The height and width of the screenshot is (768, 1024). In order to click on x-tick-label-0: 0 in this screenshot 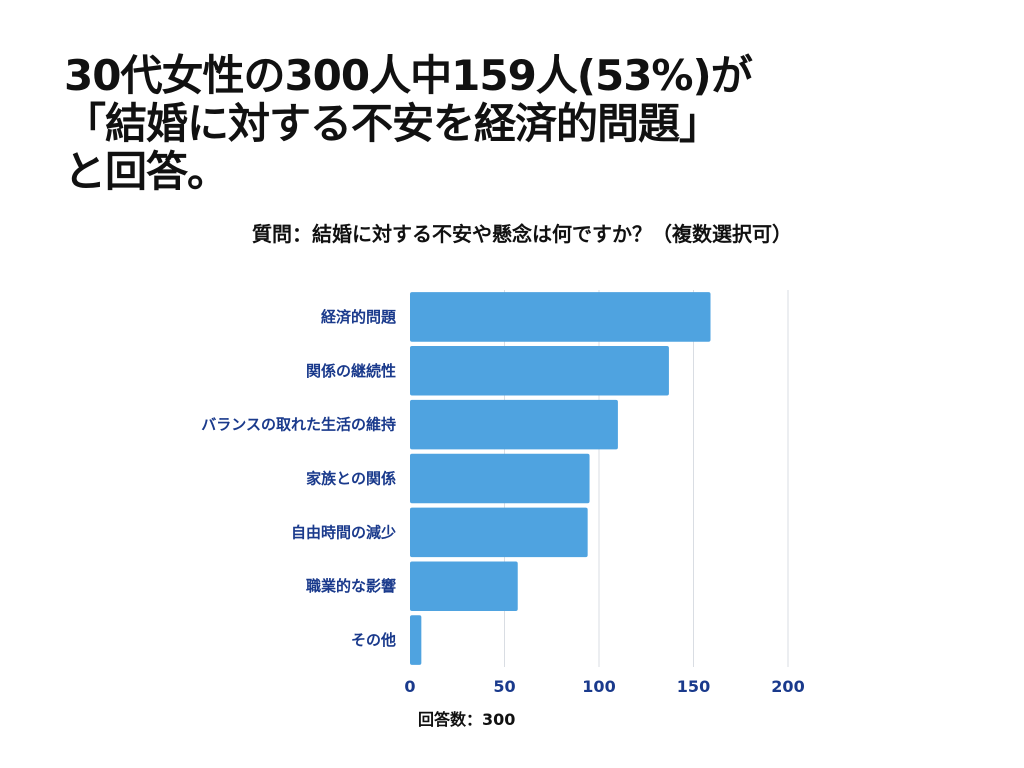, I will do `click(409, 686)`.